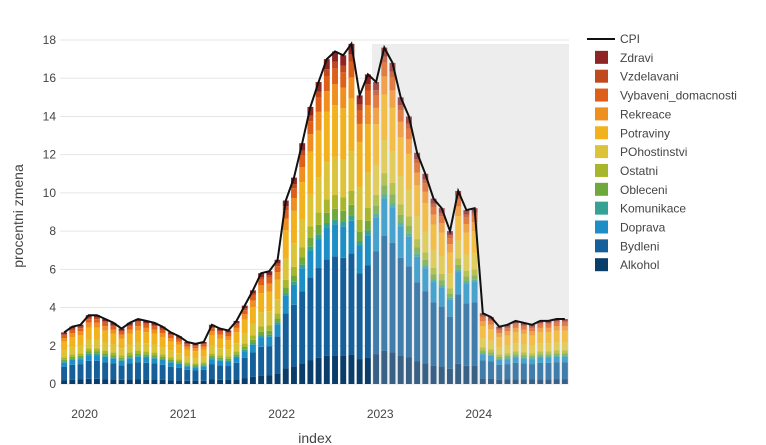  What do you see at coordinates (643, 190) in the screenshot?
I see `legend-label-obleceni: Obleceni` at bounding box center [643, 190].